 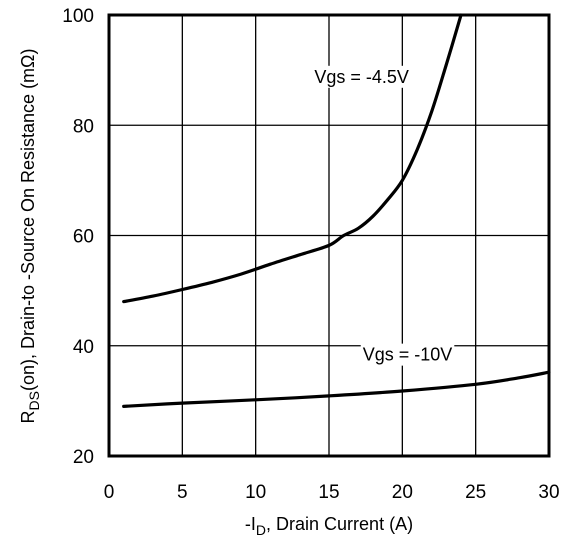 I want to click on y-tick-labels: 20 40 60 80 100, so click(x=78, y=237).